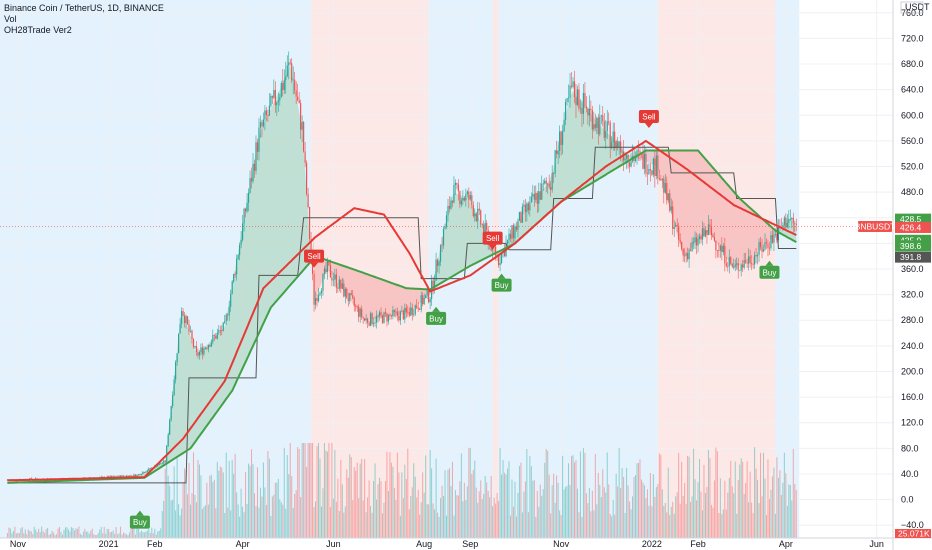 Image resolution: width=932 pixels, height=550 pixels. Describe the element at coordinates (436, 309) in the screenshot. I see `buy-arrow` at that location.